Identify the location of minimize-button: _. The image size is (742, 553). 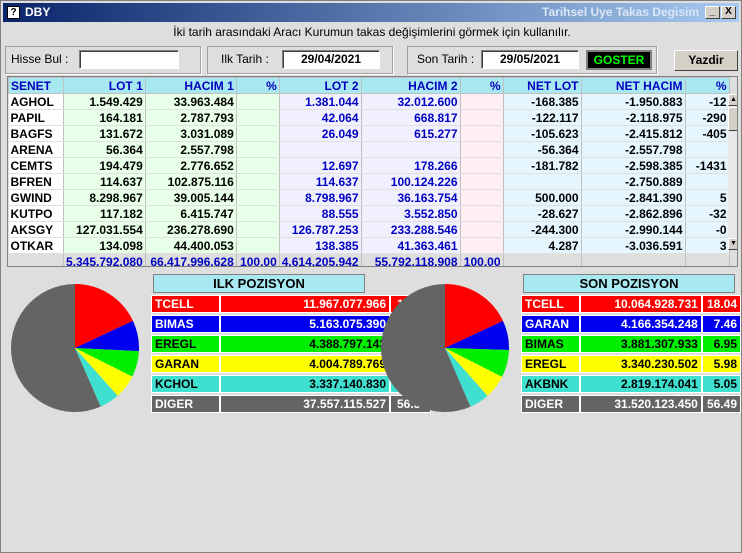
(712, 12).